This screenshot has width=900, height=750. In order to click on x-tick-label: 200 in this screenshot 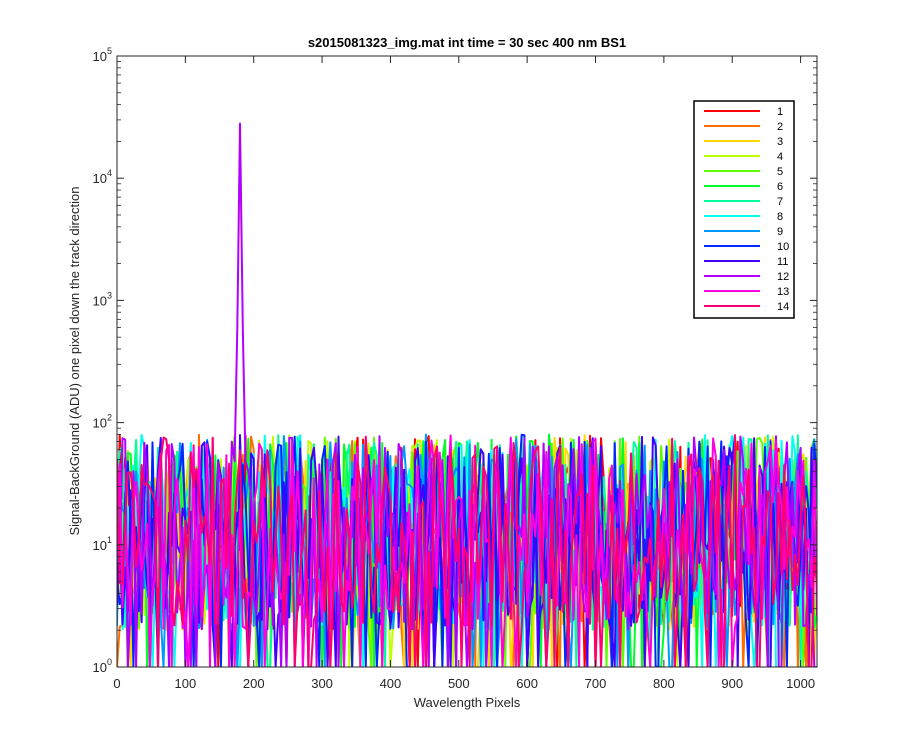, I will do `click(254, 683)`.